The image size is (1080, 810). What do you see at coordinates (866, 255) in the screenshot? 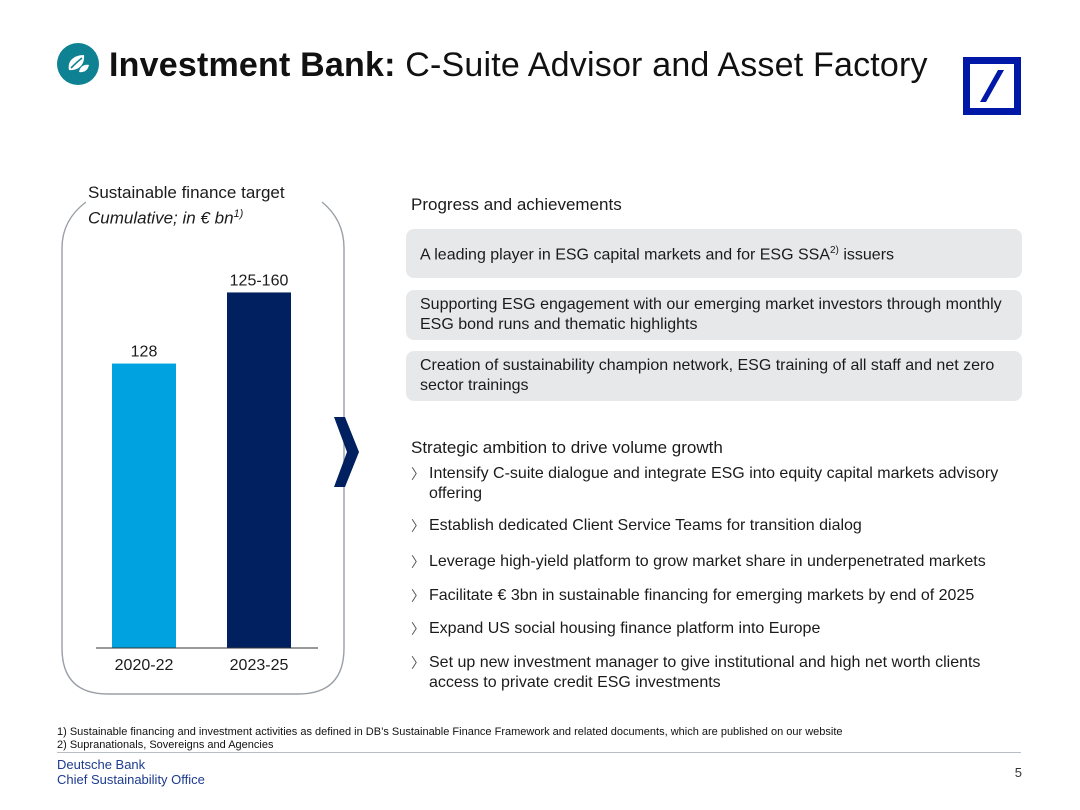
I see `progress-item-text-after: issuers` at bounding box center [866, 255].